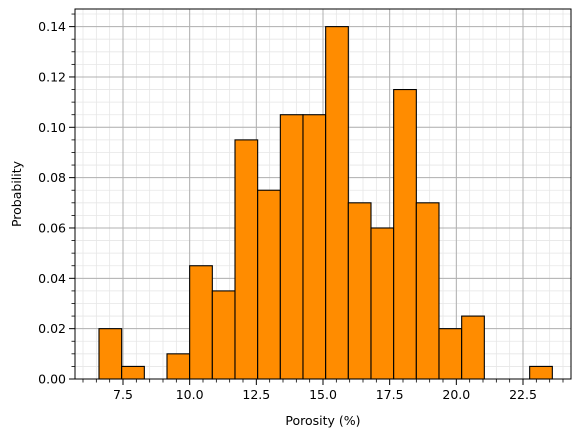 The width and height of the screenshot is (581, 437). Describe the element at coordinates (523, 394) in the screenshot. I see `x-tick-label: 22.5` at that location.